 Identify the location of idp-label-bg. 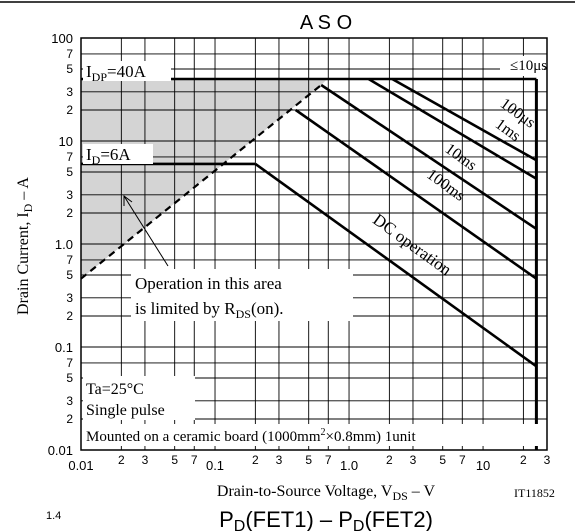
(127, 71).